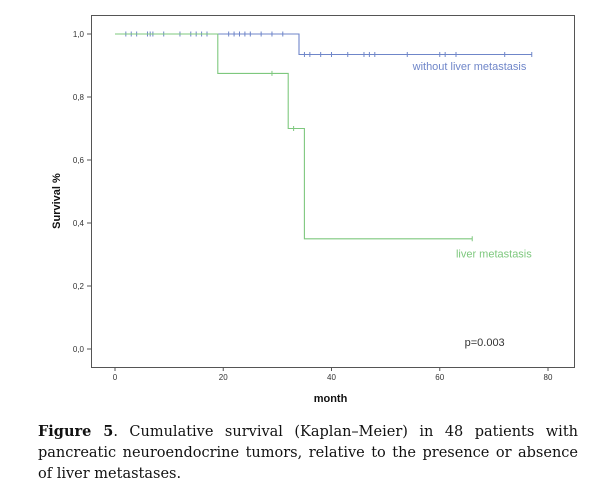 The height and width of the screenshot is (487, 597). I want to click on y-tick-label: 0,4, so click(79, 223).